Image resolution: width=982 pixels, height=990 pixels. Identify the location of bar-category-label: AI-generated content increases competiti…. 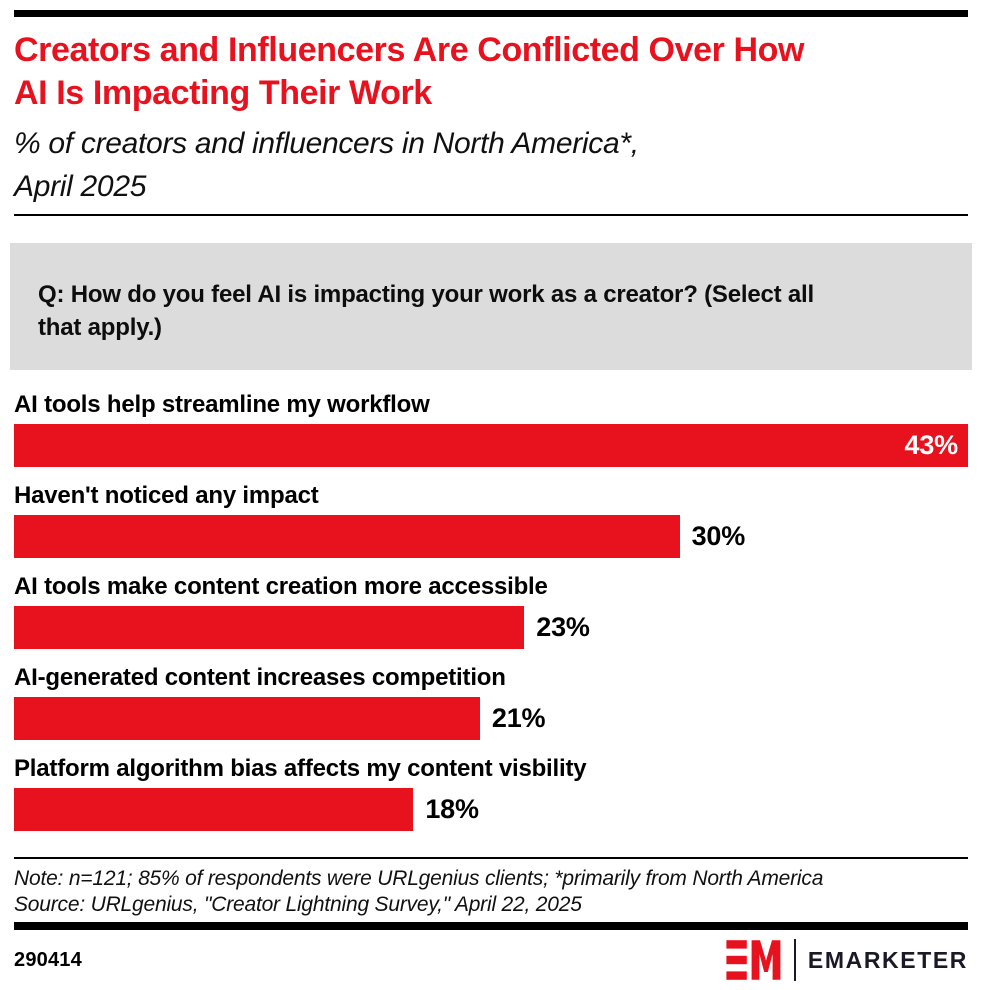
(260, 677).